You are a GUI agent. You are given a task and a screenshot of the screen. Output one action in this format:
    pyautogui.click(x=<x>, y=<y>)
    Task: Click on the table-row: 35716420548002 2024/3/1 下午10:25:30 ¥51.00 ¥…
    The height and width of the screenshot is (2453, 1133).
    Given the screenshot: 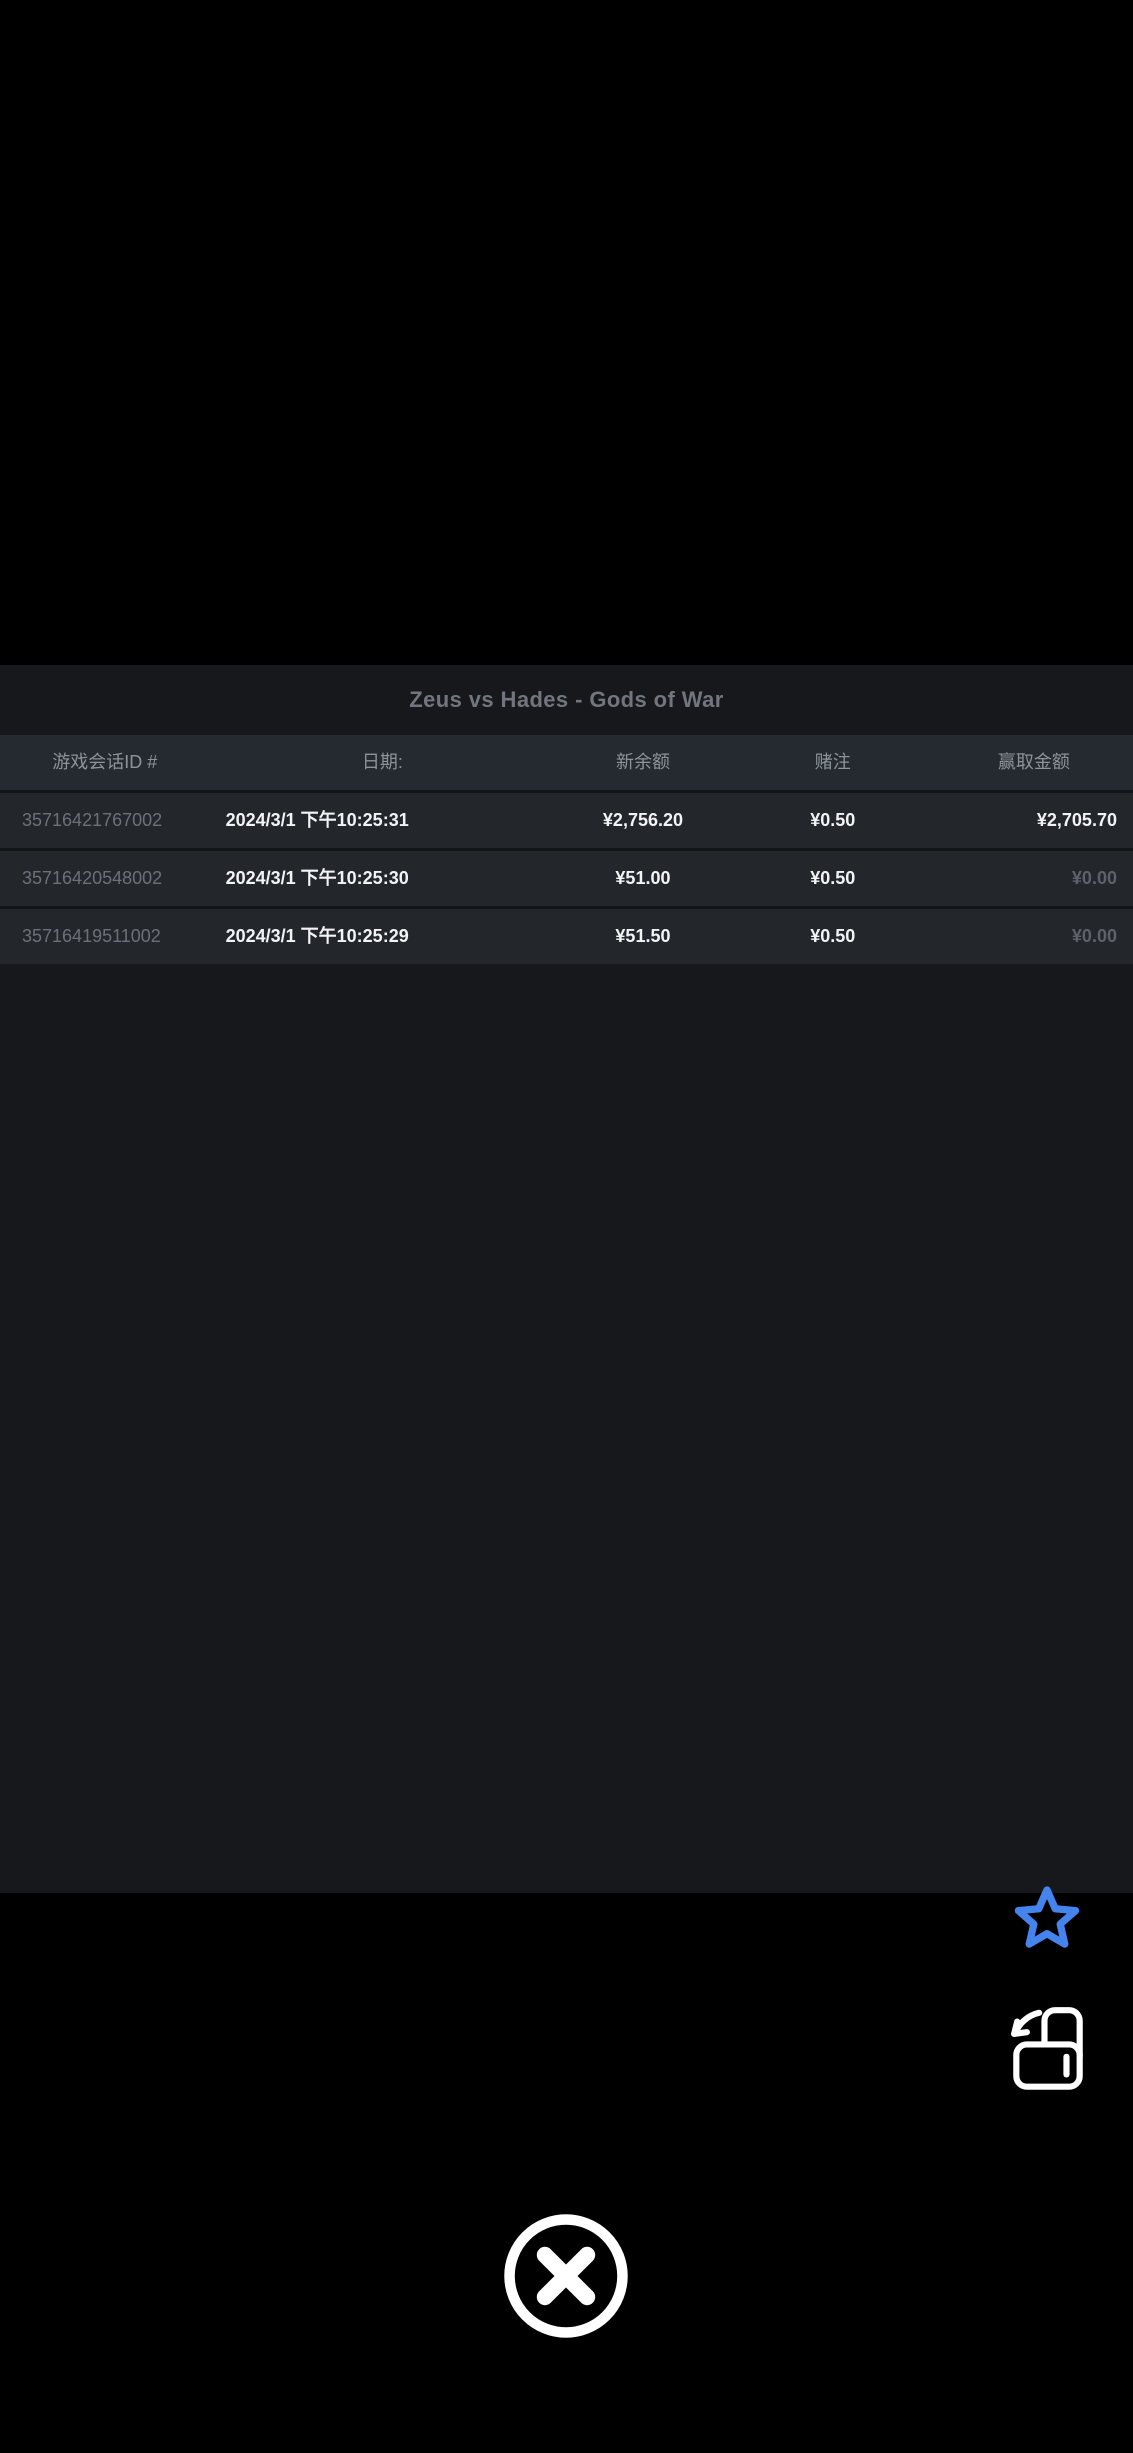 What is the action you would take?
    pyautogui.click(x=566, y=877)
    